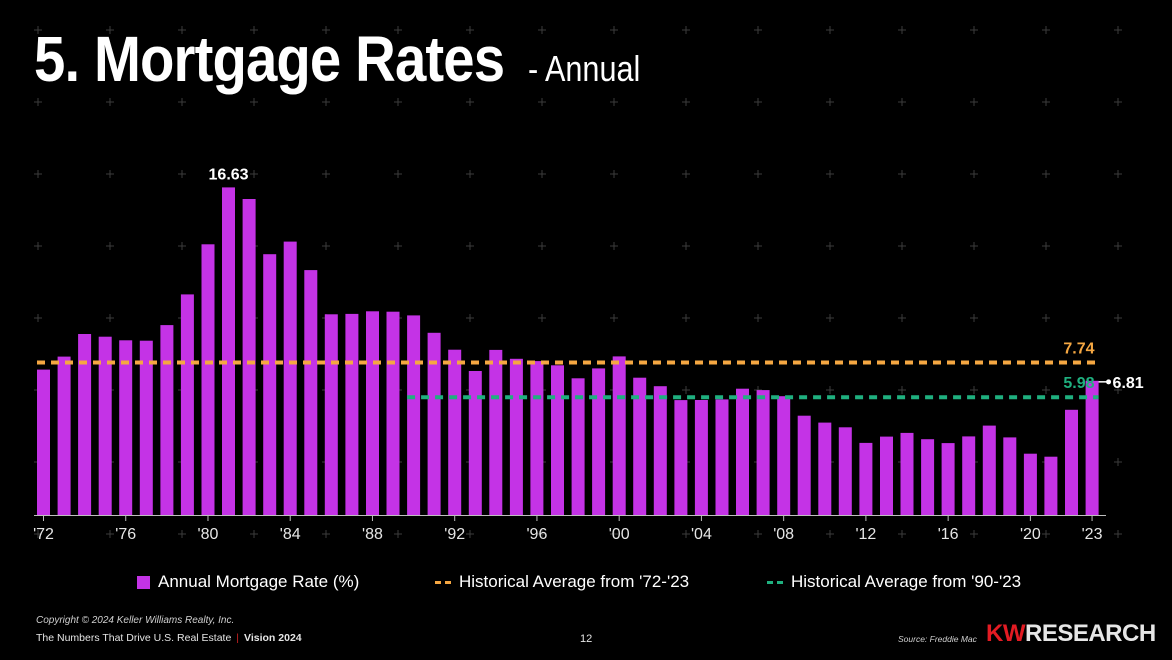  Describe the element at coordinates (865, 534) in the screenshot. I see `x-tick-label-2012: '12` at that location.